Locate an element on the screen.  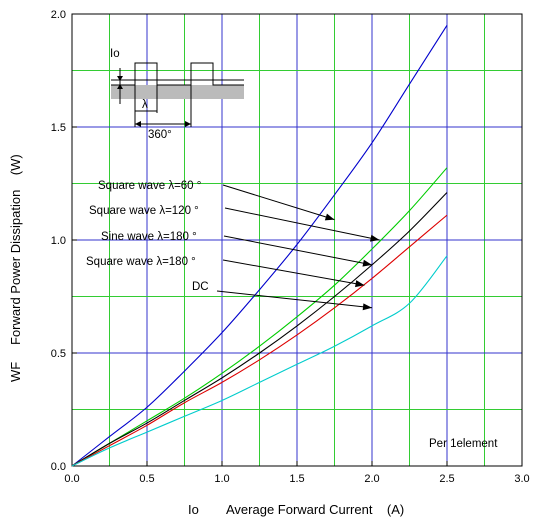
inset-period-arrow-left is located at coordinates (138, 124).